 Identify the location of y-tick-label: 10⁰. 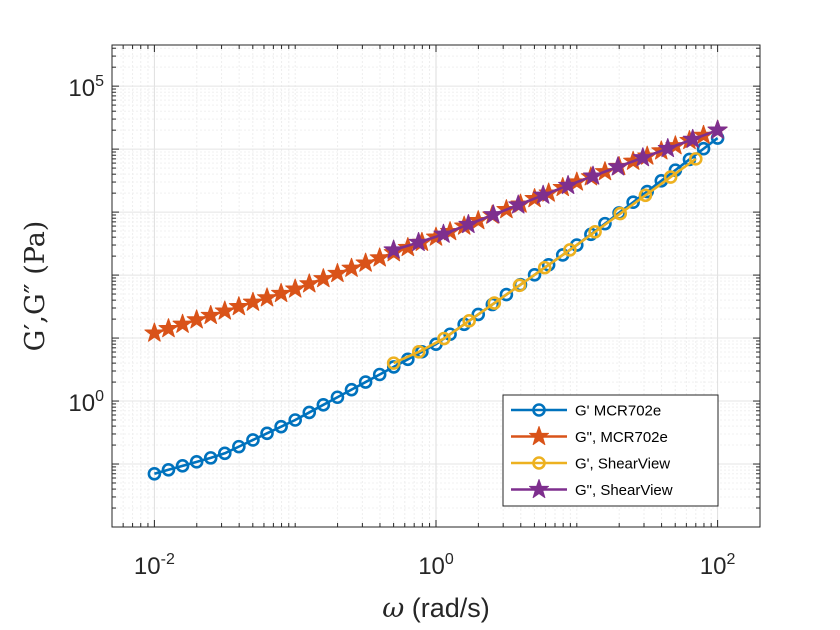
(86, 402).